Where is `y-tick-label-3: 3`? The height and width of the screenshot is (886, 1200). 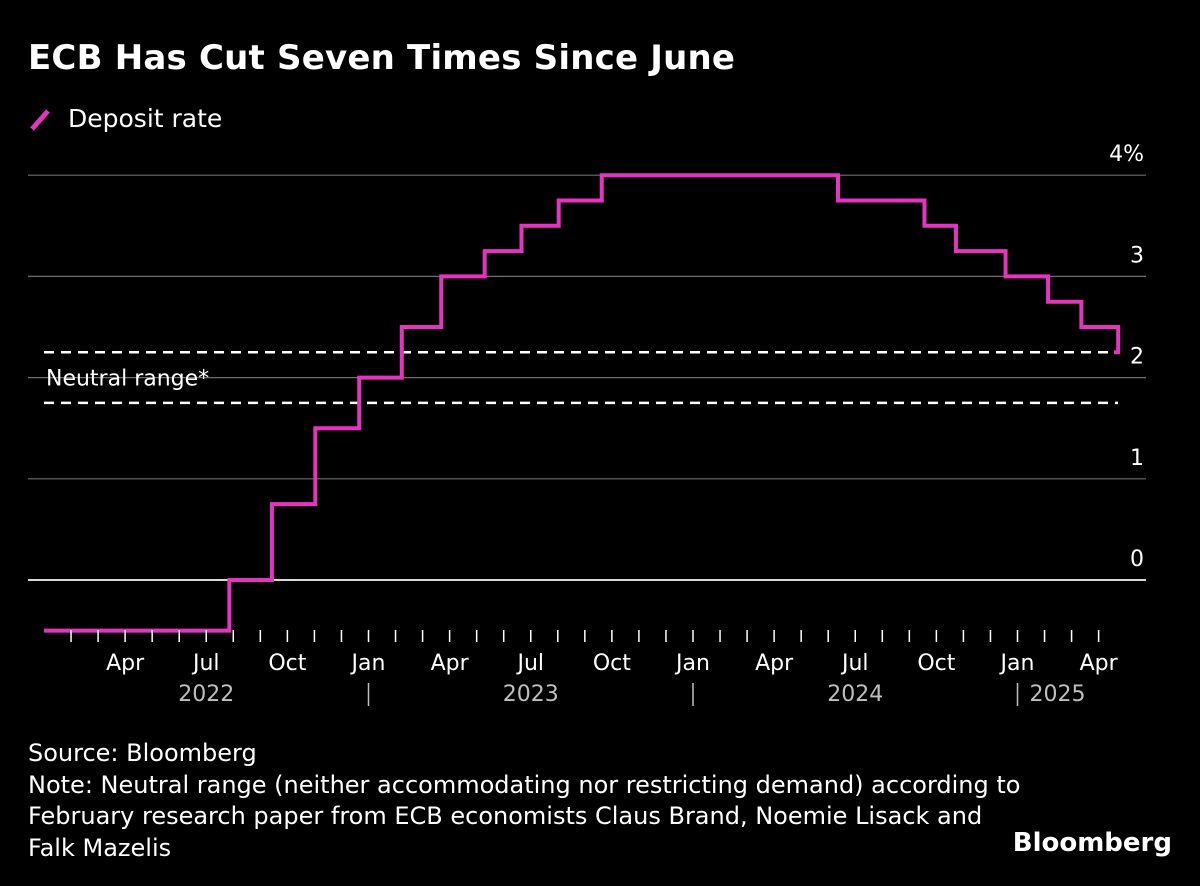 y-tick-label-3: 3 is located at coordinates (1137, 255).